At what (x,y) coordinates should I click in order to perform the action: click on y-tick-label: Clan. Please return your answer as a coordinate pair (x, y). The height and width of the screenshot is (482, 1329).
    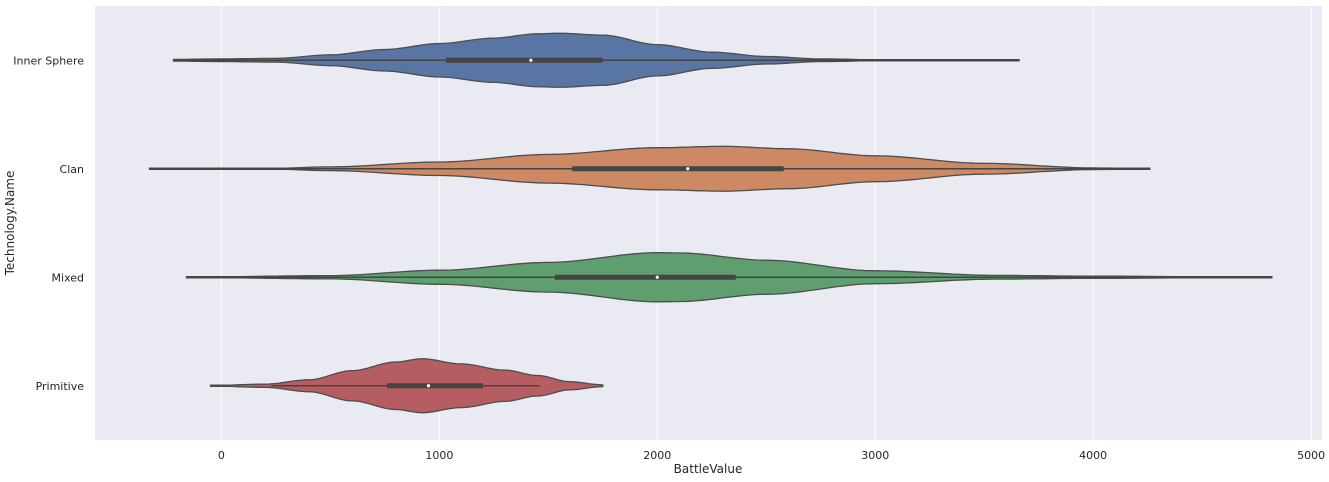
    Looking at the image, I should click on (72, 169).